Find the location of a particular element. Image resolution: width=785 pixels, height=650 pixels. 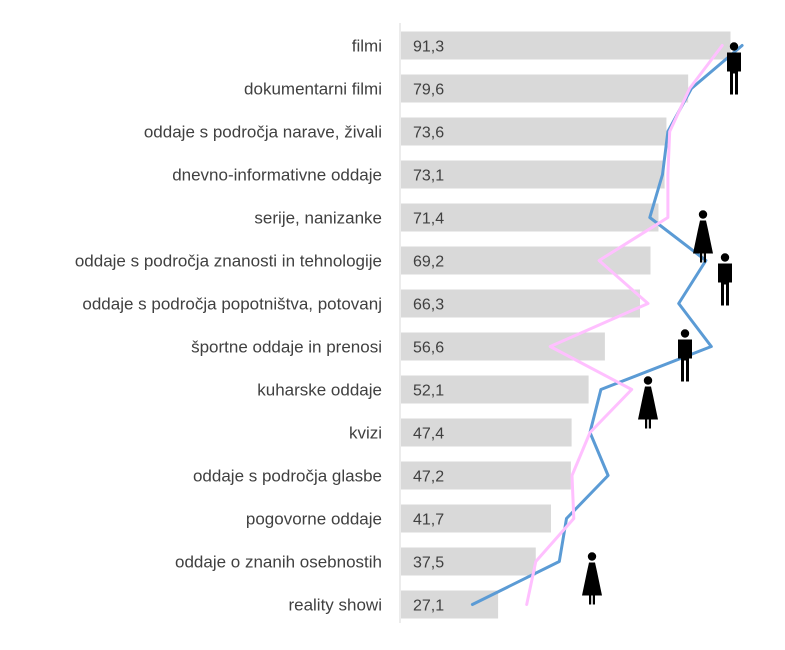

value-label: 41,7 is located at coordinates (428, 520).